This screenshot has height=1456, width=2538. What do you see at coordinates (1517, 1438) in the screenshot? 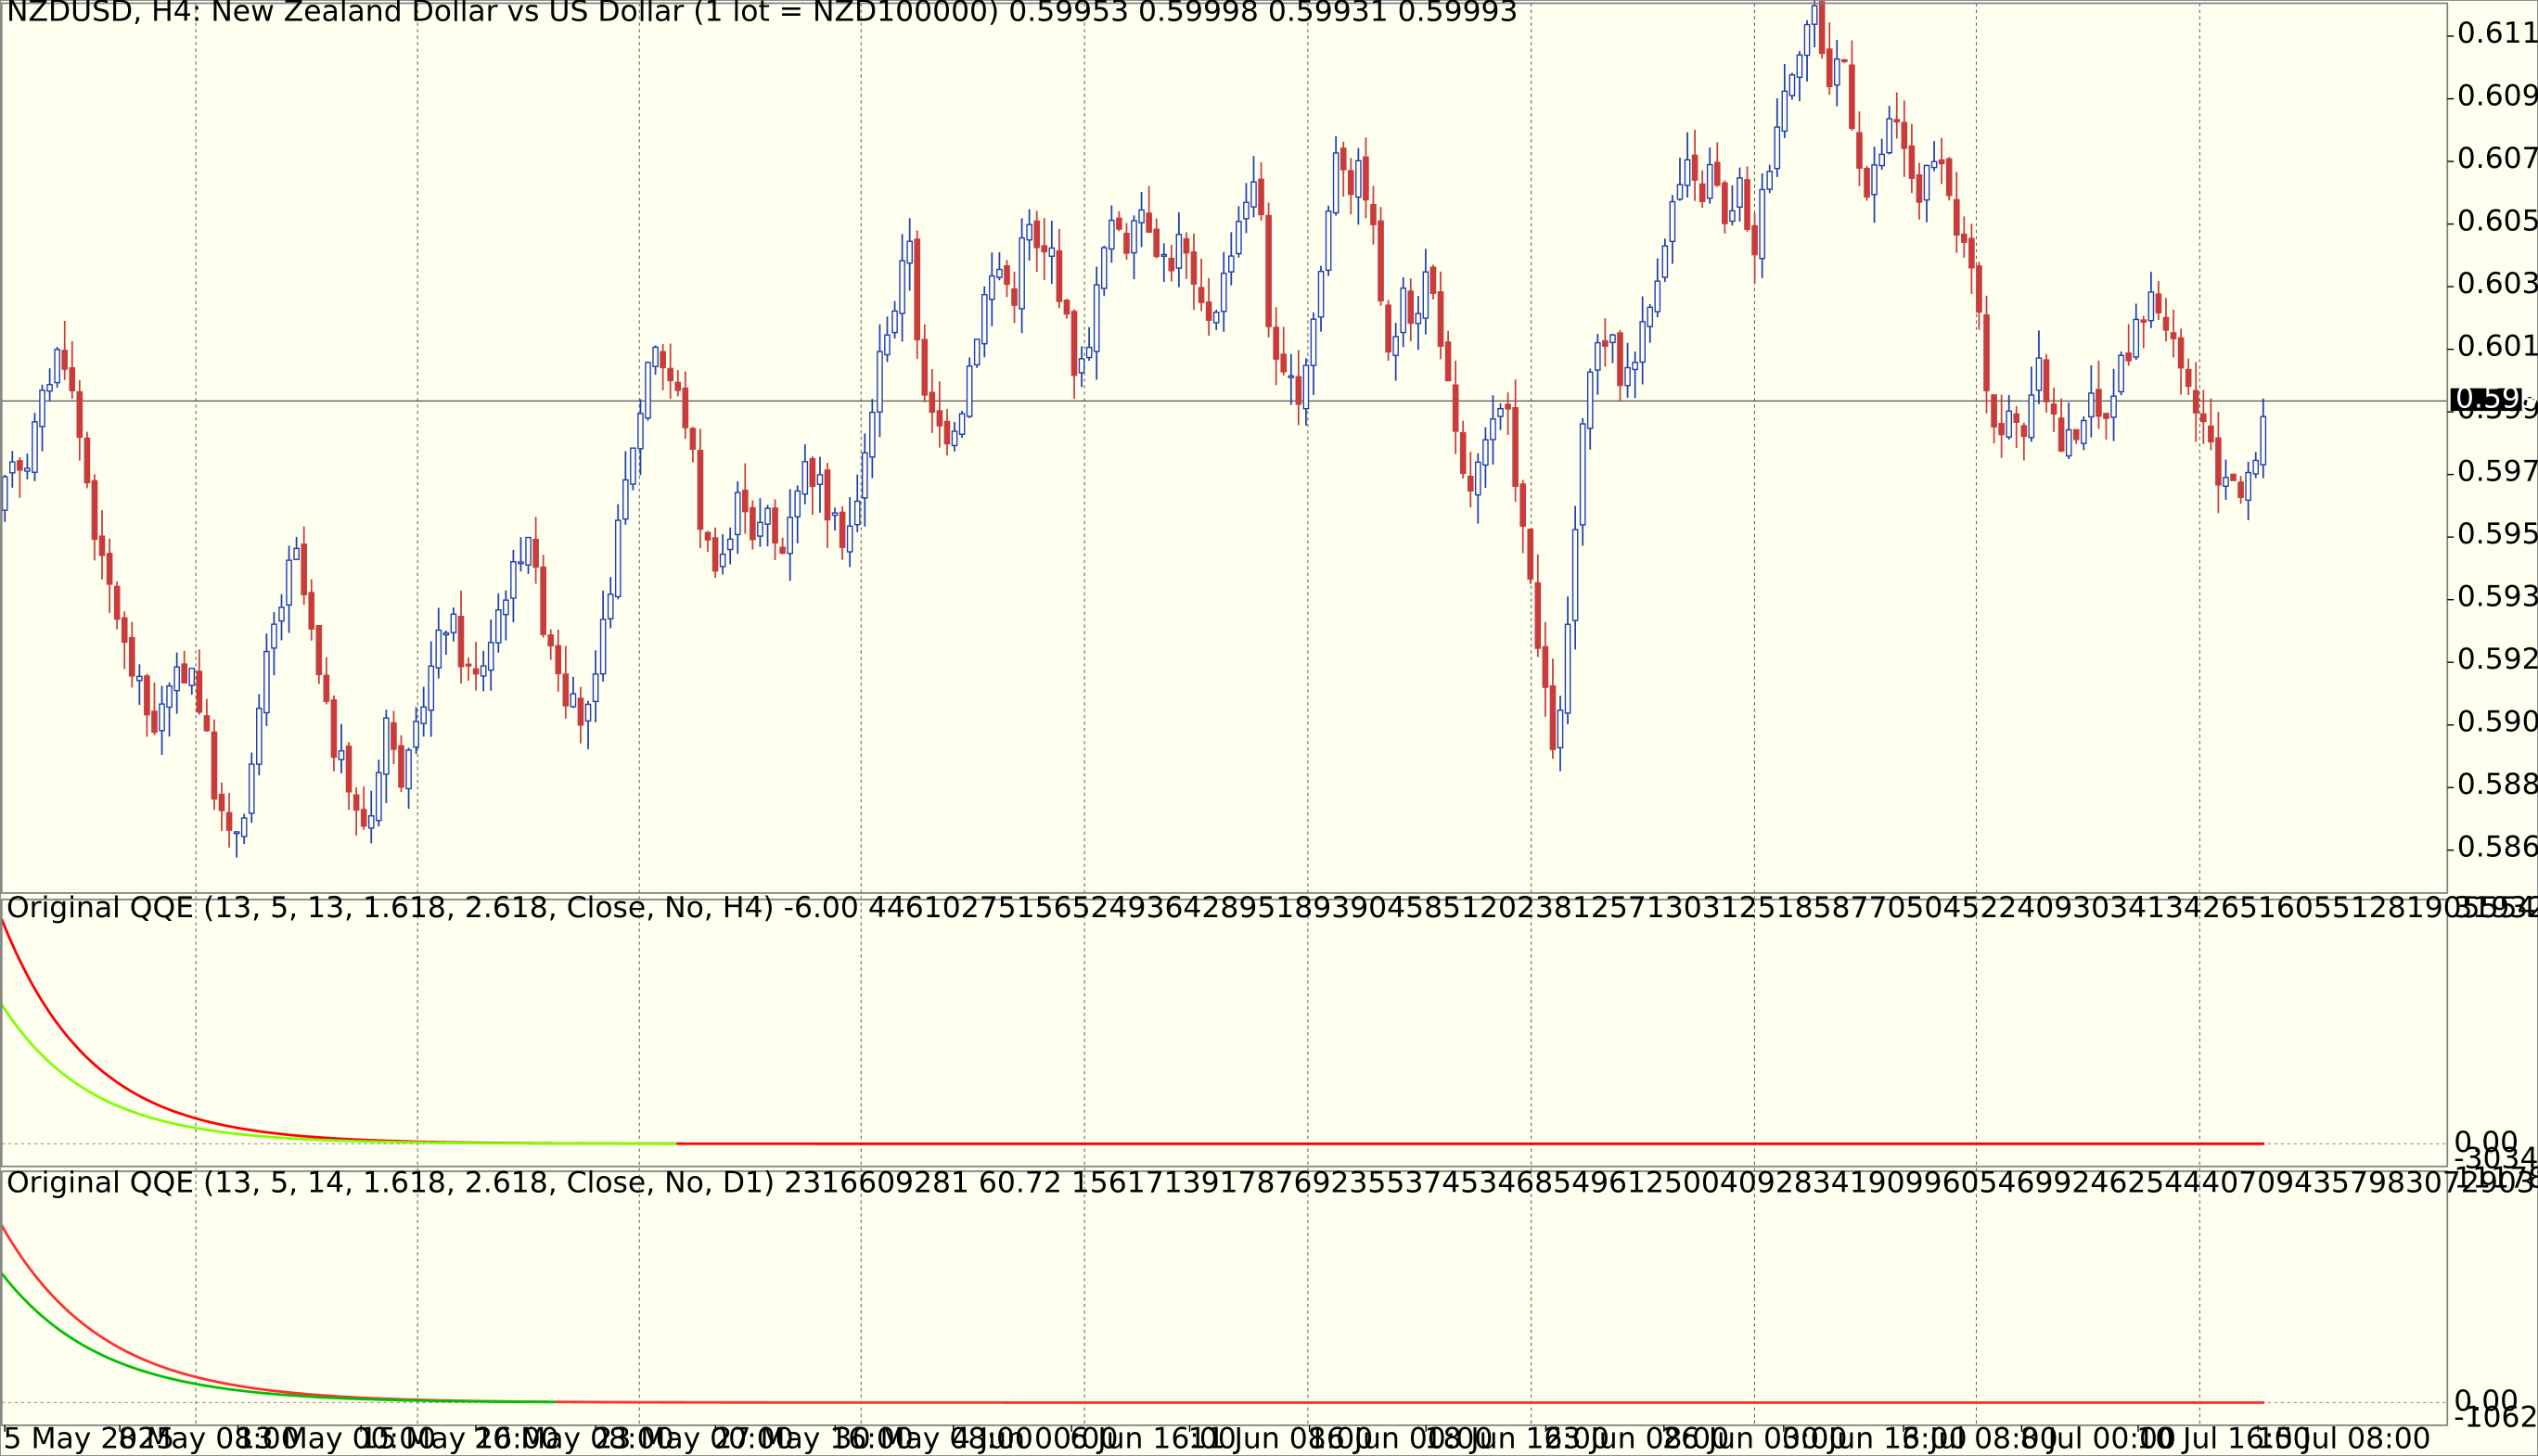
I see `time-tick-label: 18 Jun 16:00` at bounding box center [1517, 1438].